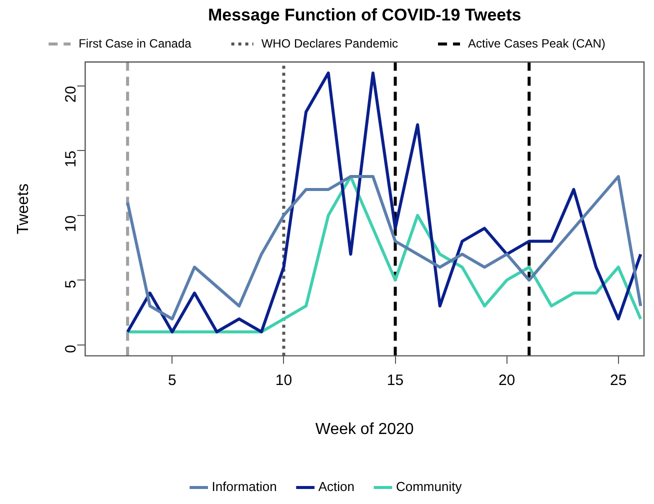 This screenshot has height=504, width=654. What do you see at coordinates (507, 380) in the screenshot?
I see `x-tick-label: 20` at bounding box center [507, 380].